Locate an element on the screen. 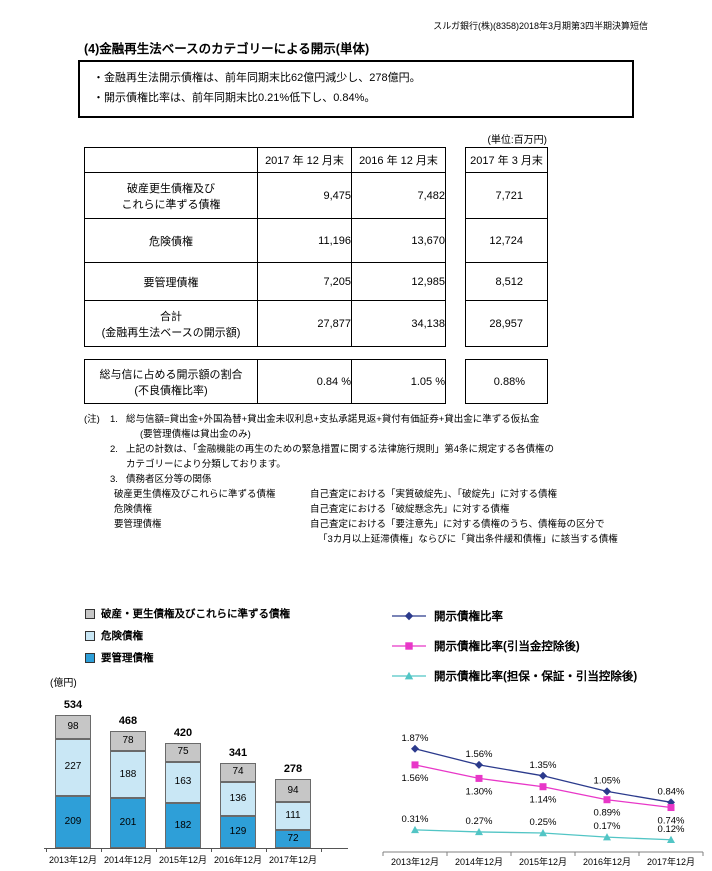 Image resolution: width=712 pixels, height=871 pixels. table-row: 合計 (金融再生法ベースの開示額) 27,877 34,138 is located at coordinates (265, 323).